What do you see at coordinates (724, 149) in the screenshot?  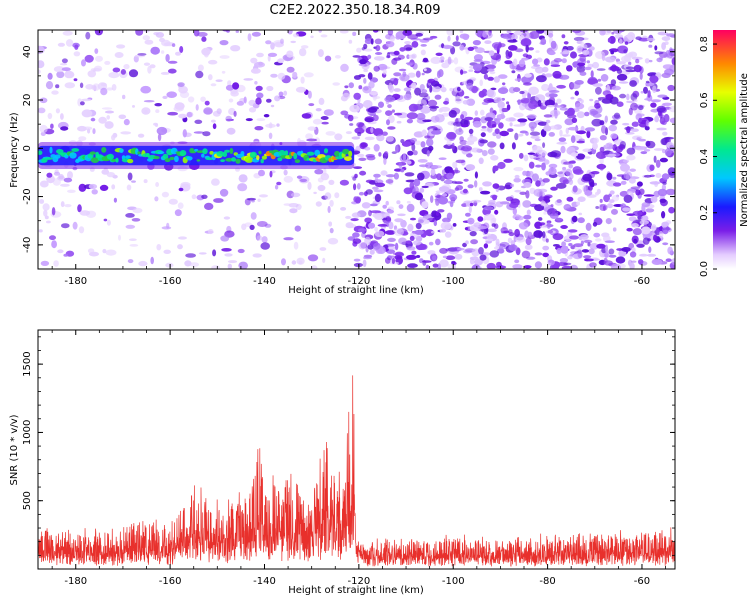 I see `colorbar-gradient` at bounding box center [724, 149].